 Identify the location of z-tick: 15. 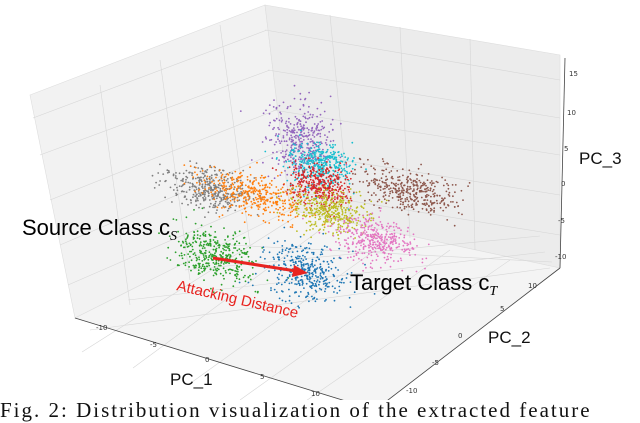
(573, 74).